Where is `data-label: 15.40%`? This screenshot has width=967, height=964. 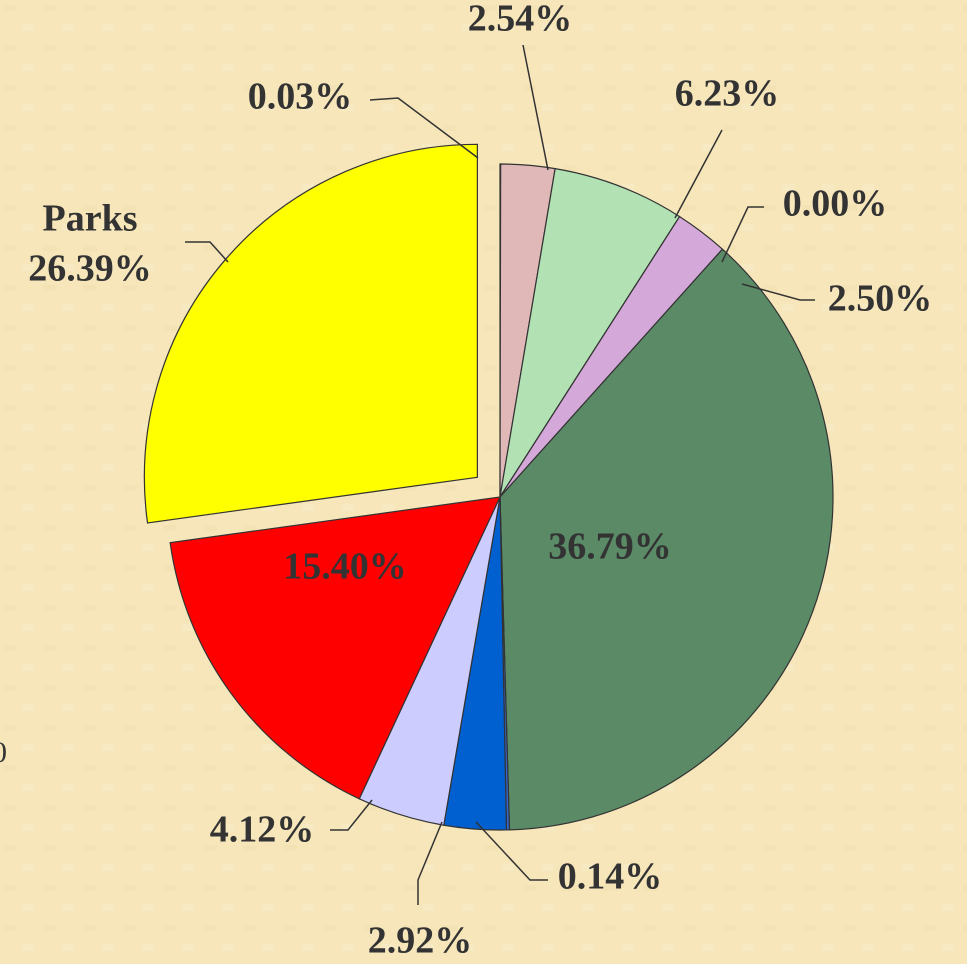 data-label: 15.40% is located at coordinates (345, 567).